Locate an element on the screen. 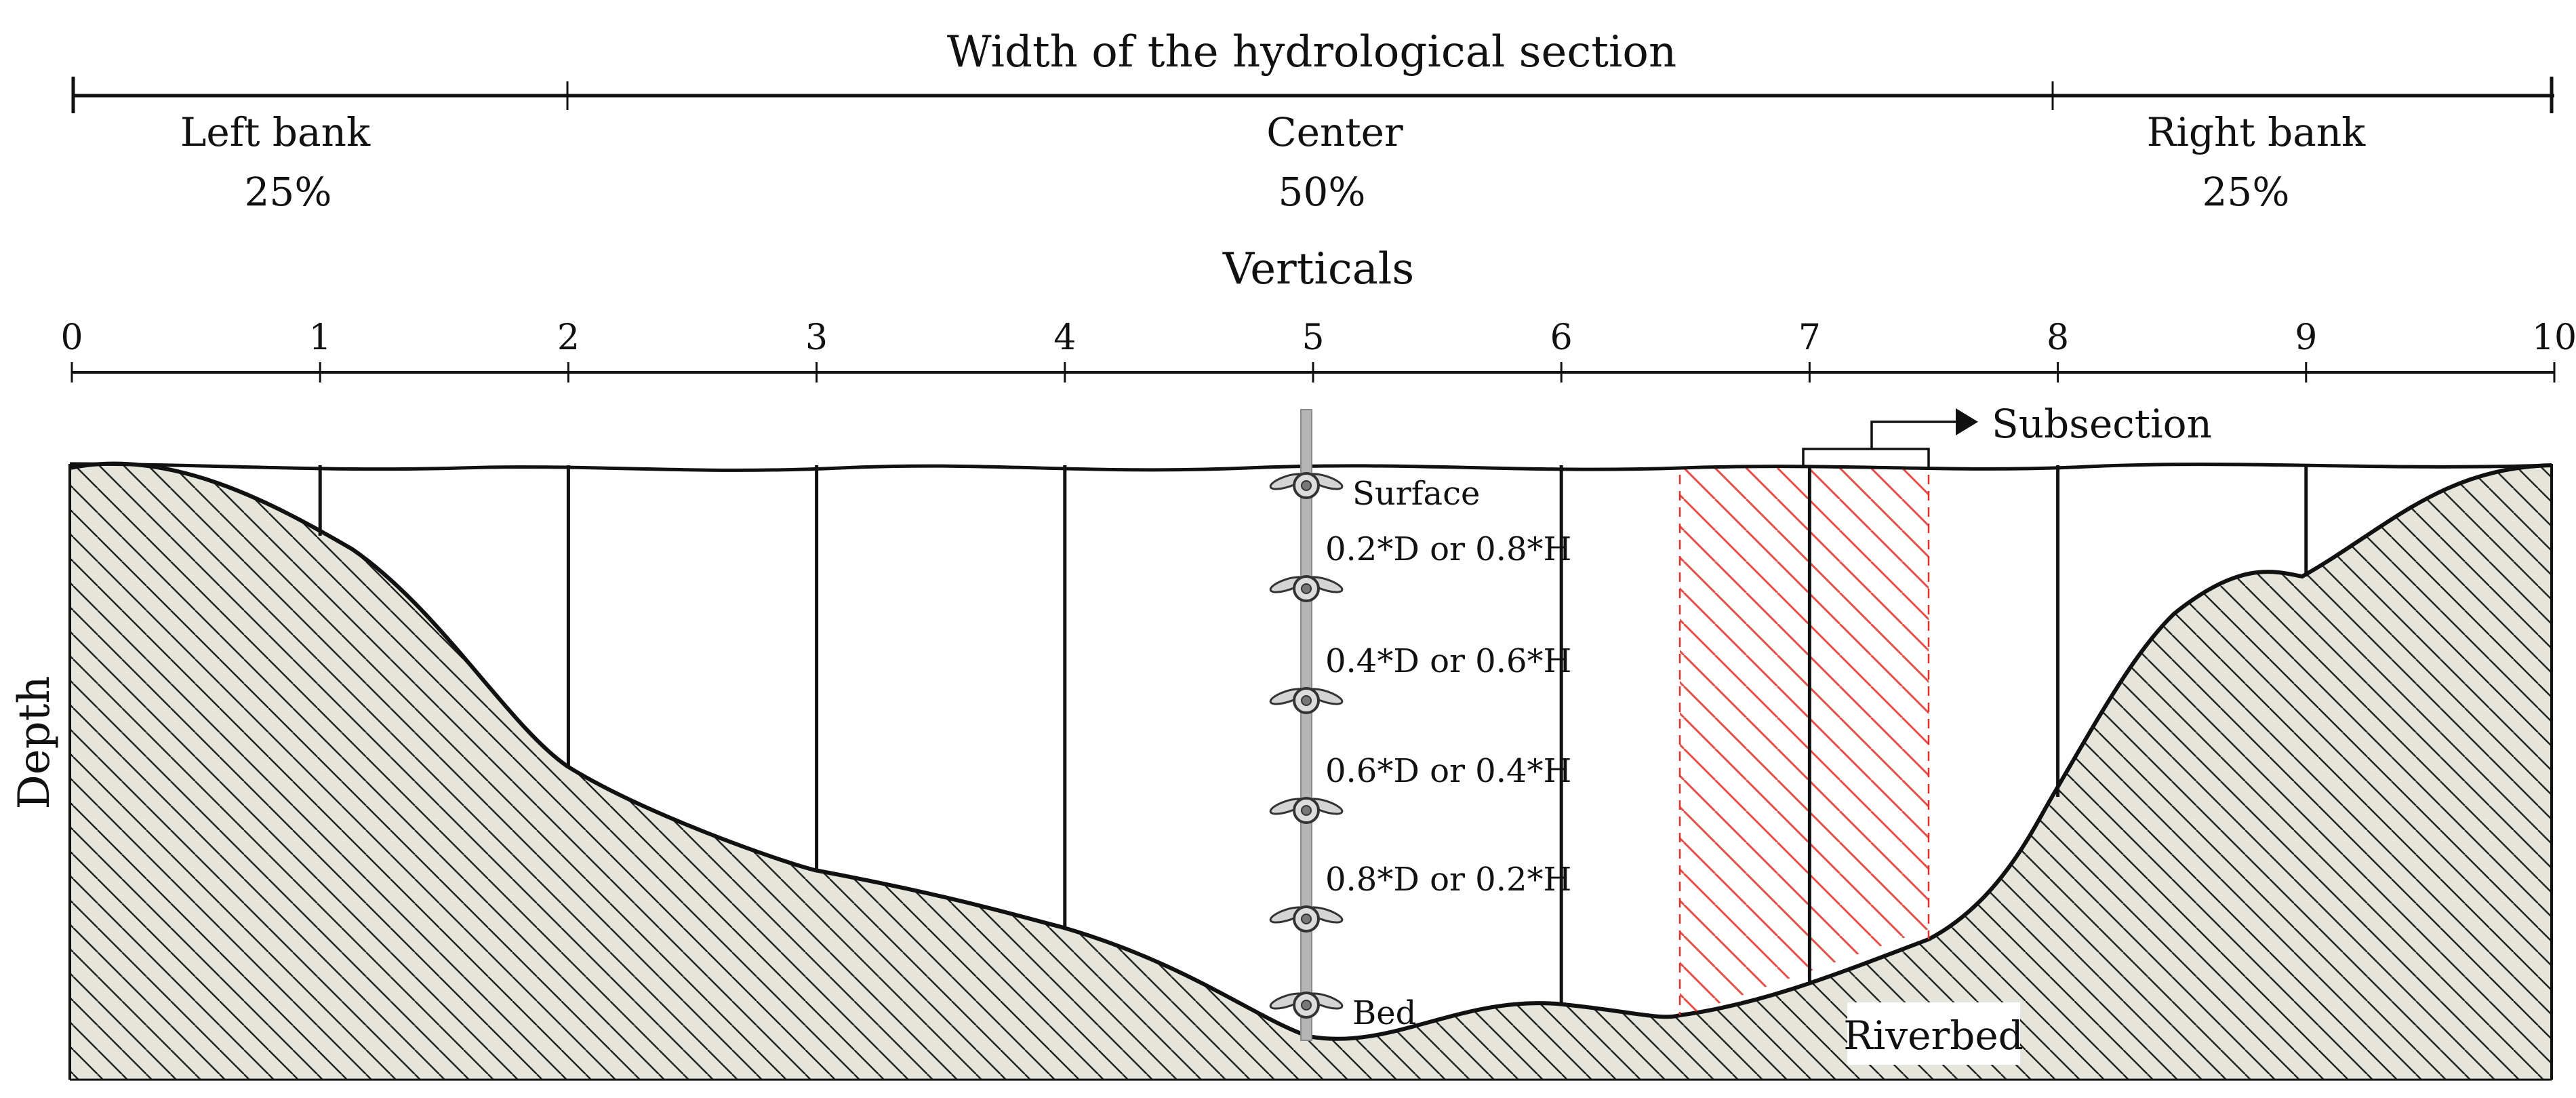  segment-right-bank: Right bank 25% is located at coordinates (2257, 162).